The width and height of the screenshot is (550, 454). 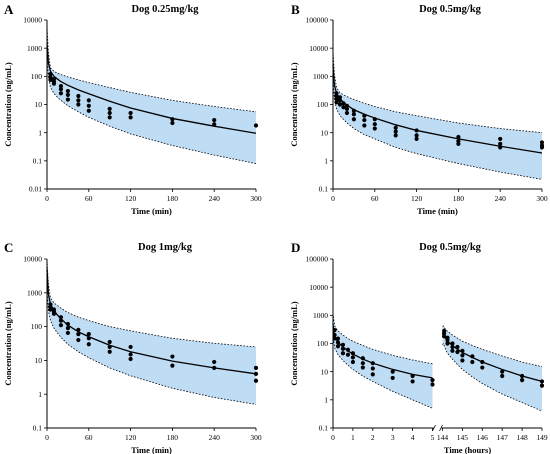 What do you see at coordinates (483, 437) in the screenshot?
I see `x-tick-label: 146` at bounding box center [483, 437].